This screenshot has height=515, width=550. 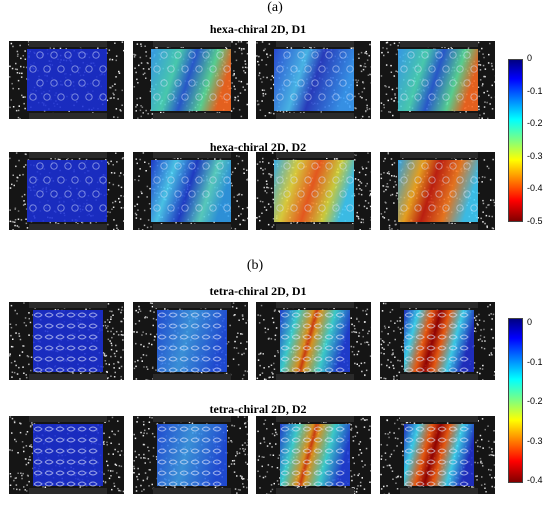 I want to click on dic-frame-b-r1-c1, so click(x=66, y=341).